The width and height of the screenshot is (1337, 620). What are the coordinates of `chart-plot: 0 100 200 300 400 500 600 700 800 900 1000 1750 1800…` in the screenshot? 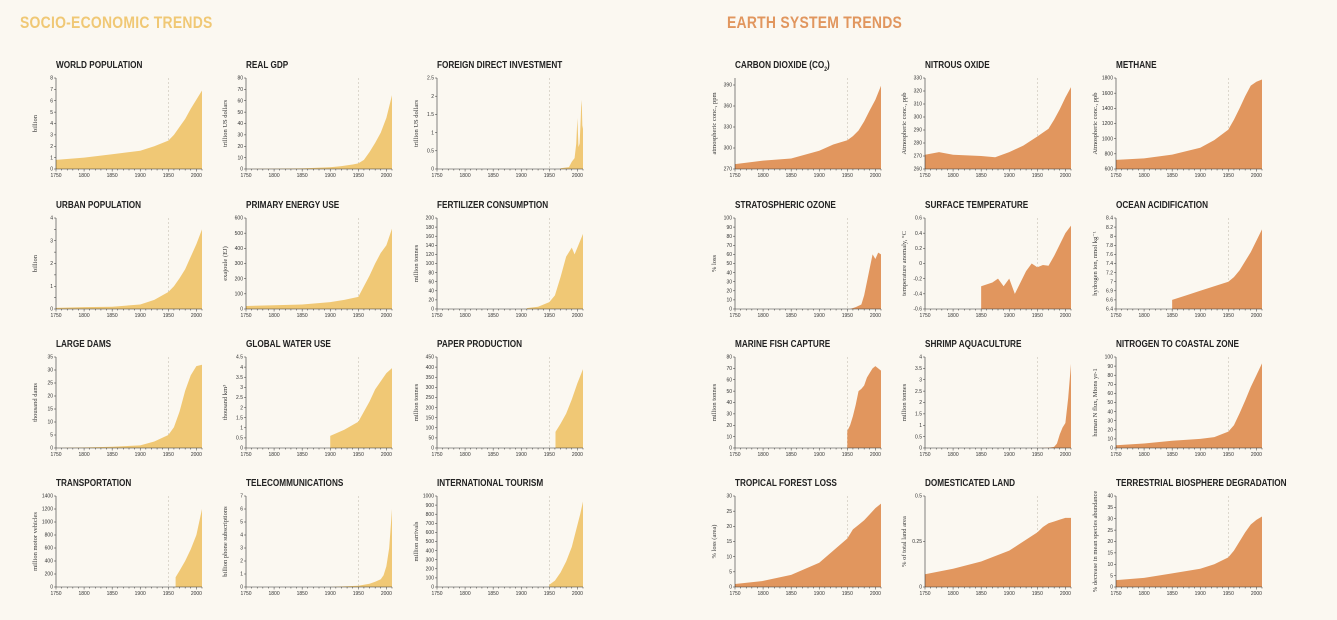 It's located at (498, 545).